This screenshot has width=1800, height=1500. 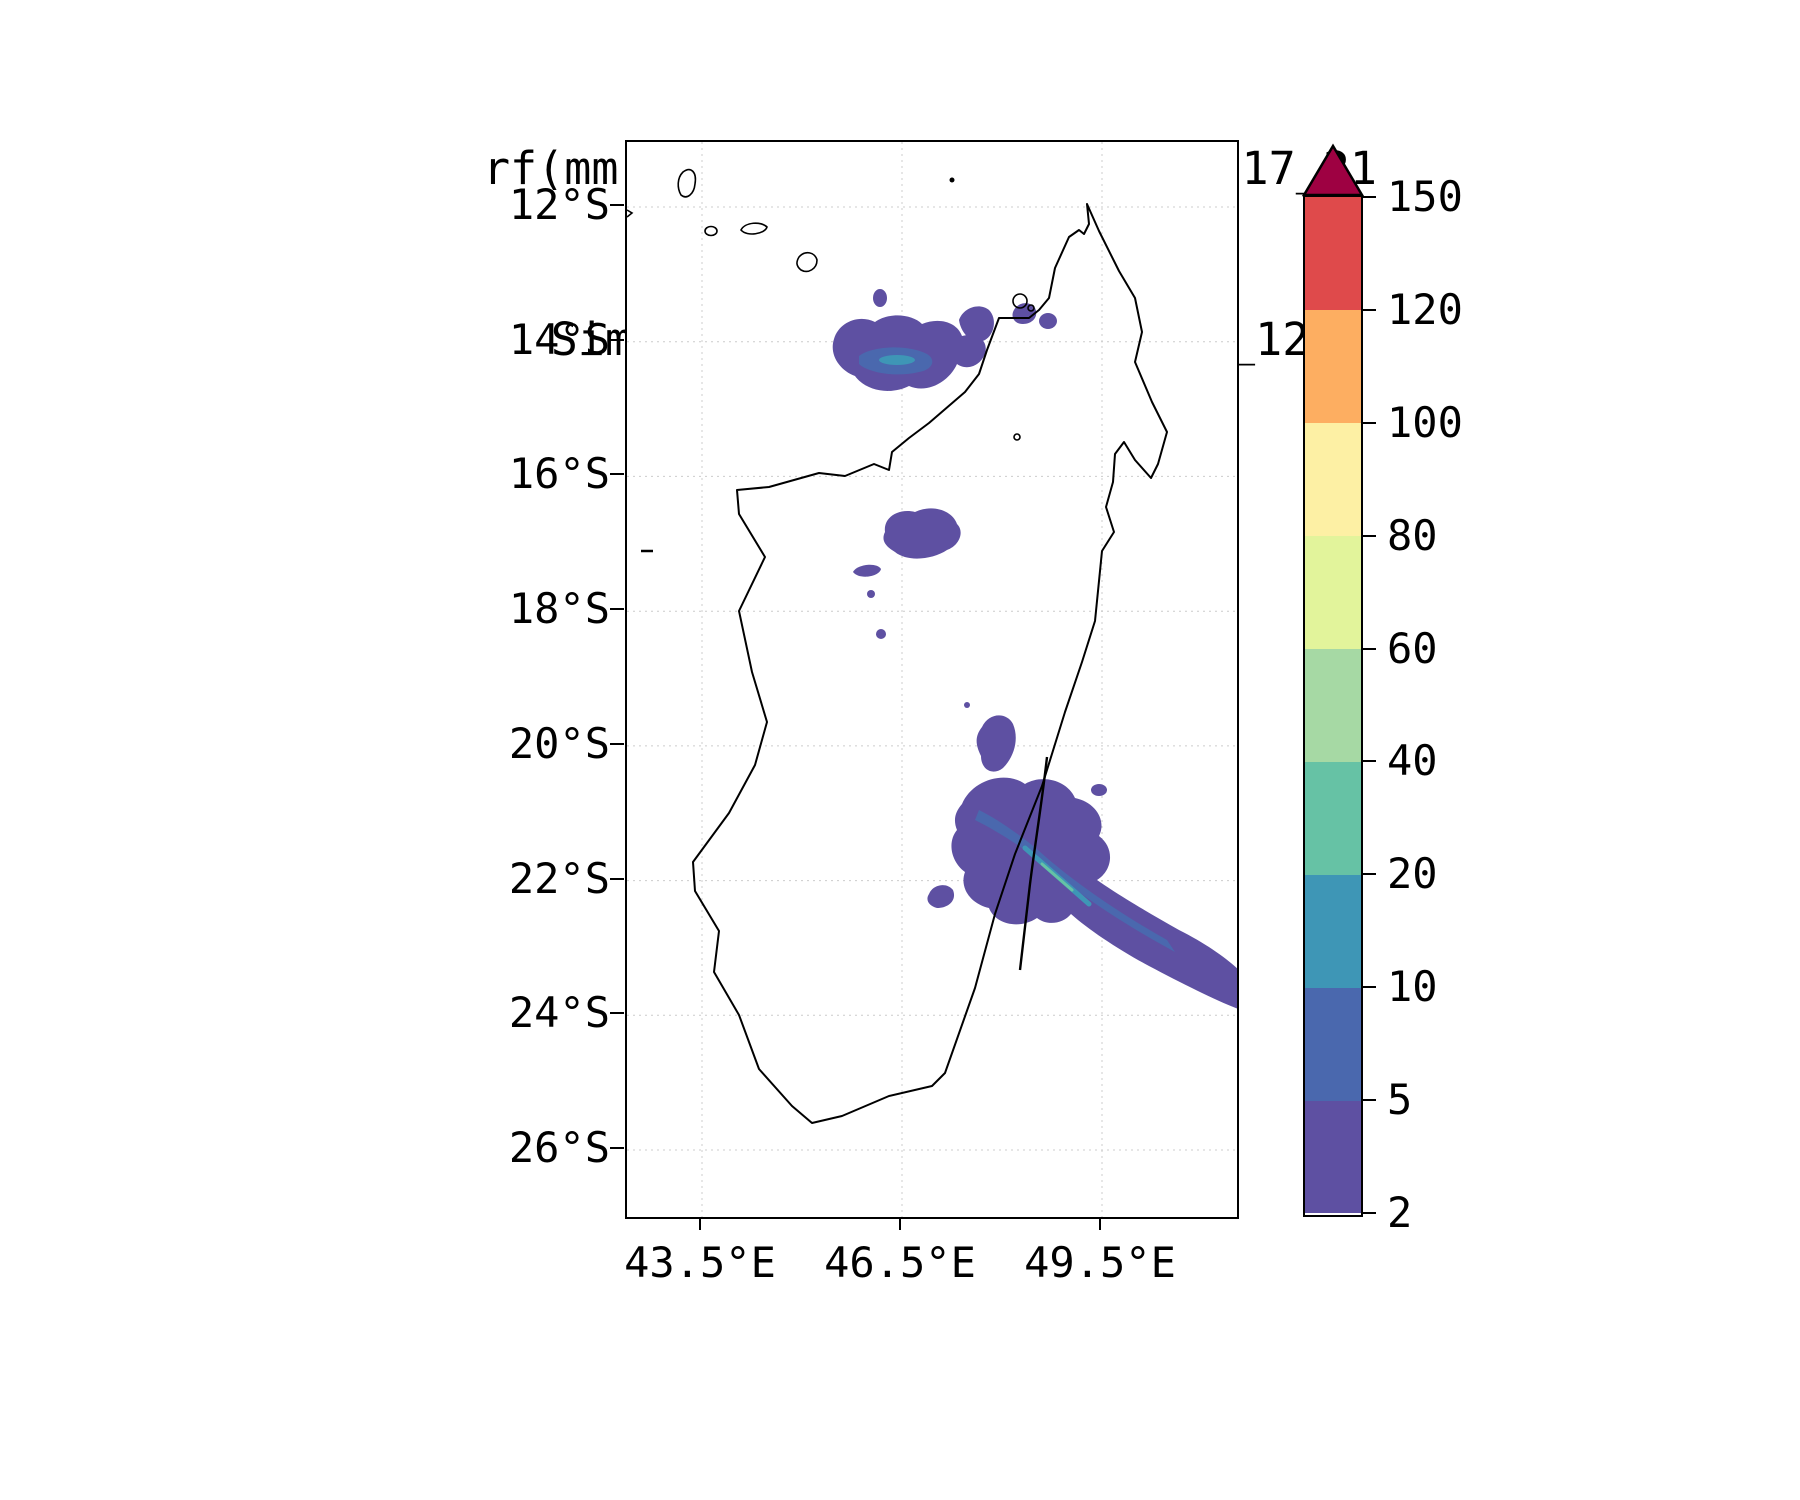 What do you see at coordinates (1425, 196) in the screenshot?
I see `colorbar-tick-label: 150` at bounding box center [1425, 196].